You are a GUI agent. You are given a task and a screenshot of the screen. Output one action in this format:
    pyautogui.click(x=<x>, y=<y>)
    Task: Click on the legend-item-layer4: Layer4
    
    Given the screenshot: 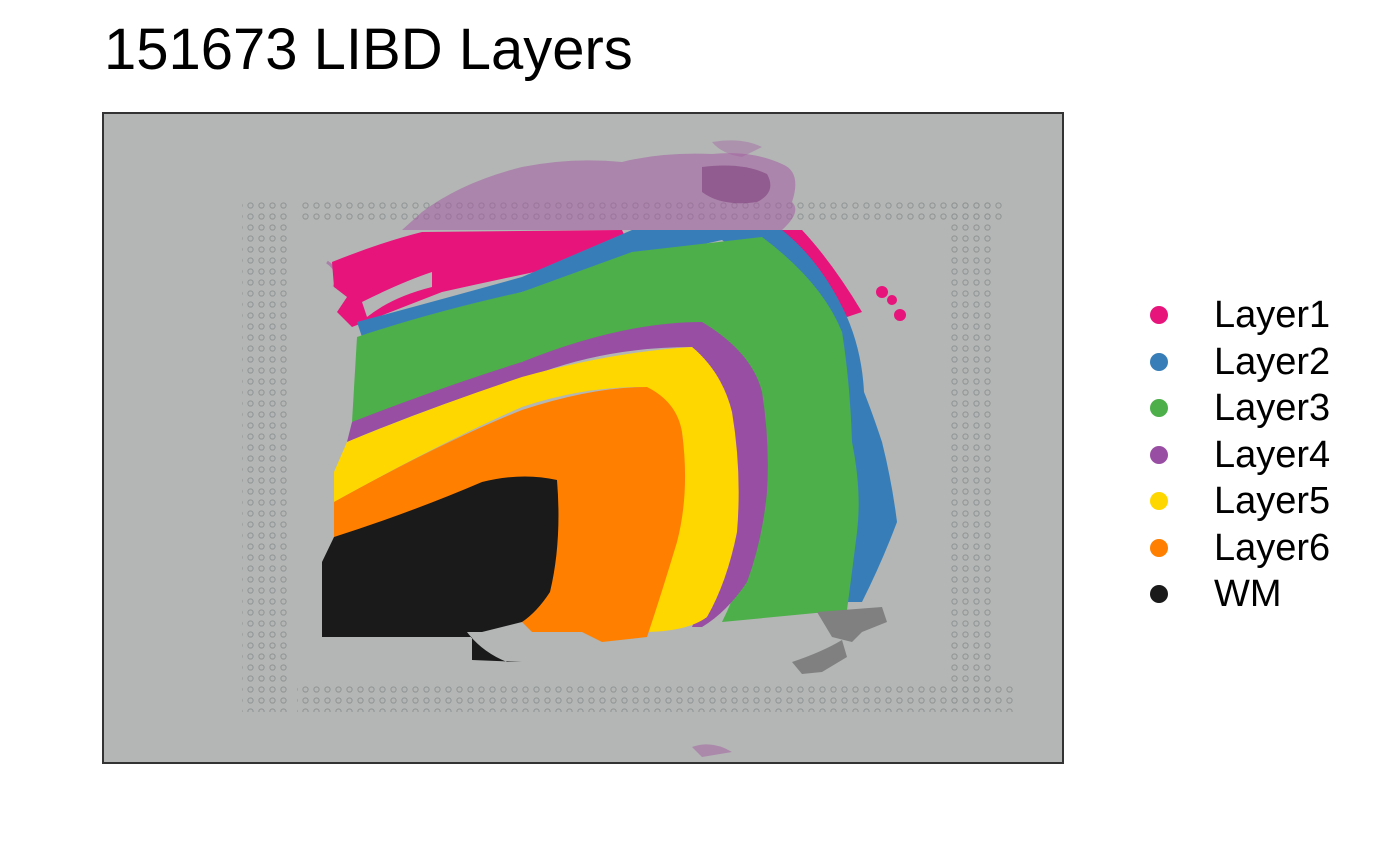 What is the action you would take?
    pyautogui.click(x=1240, y=455)
    